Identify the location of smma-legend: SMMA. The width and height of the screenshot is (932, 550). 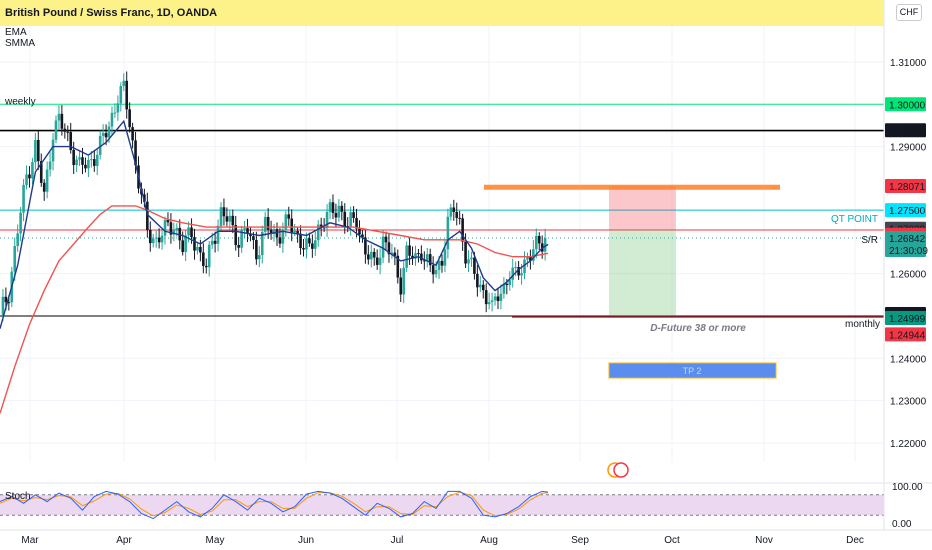
(20, 43).